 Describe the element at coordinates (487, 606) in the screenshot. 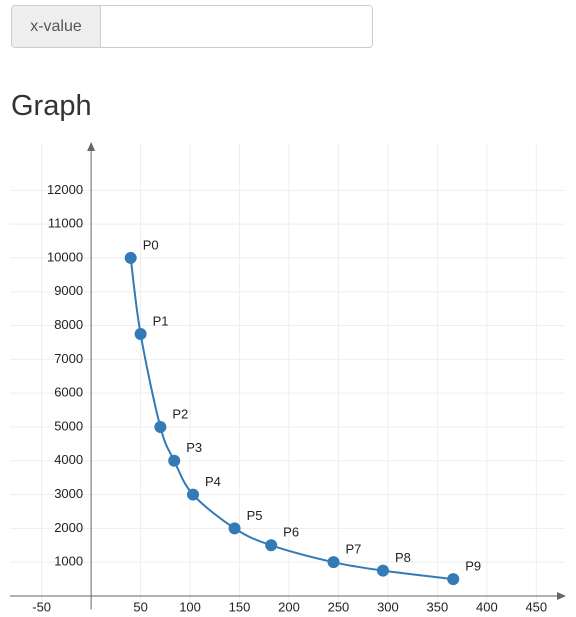

I see `x-tick-label: 400` at that location.